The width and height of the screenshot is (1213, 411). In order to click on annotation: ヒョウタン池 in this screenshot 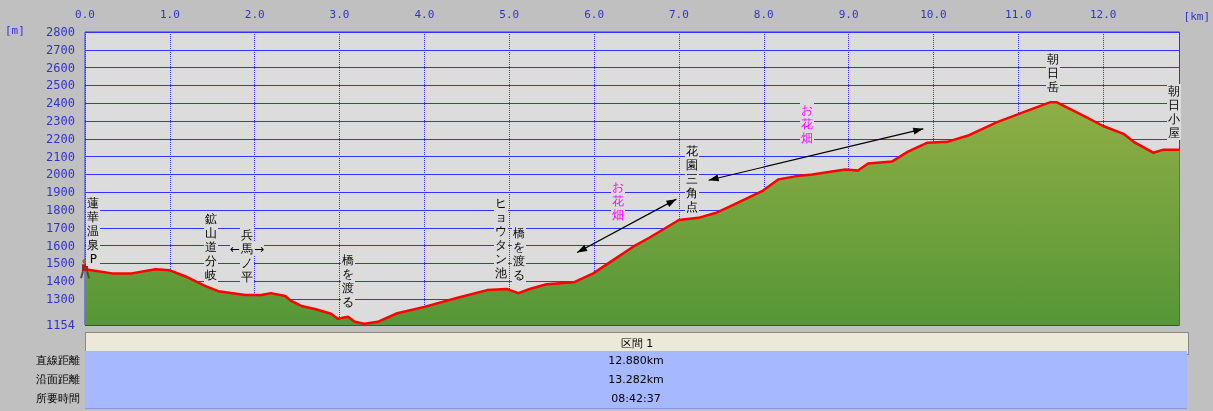, I will do `click(500, 237)`.